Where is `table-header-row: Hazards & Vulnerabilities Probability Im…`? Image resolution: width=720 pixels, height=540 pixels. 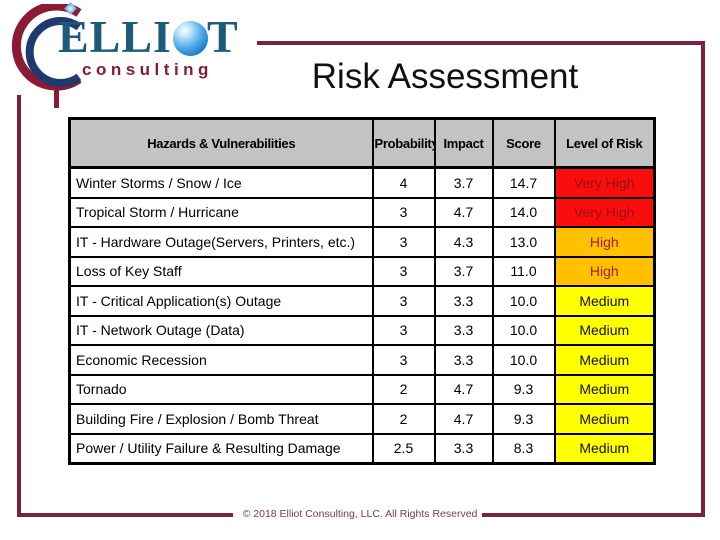 table-header-row: Hazards & Vulnerabilities Probability Im… is located at coordinates (362, 143).